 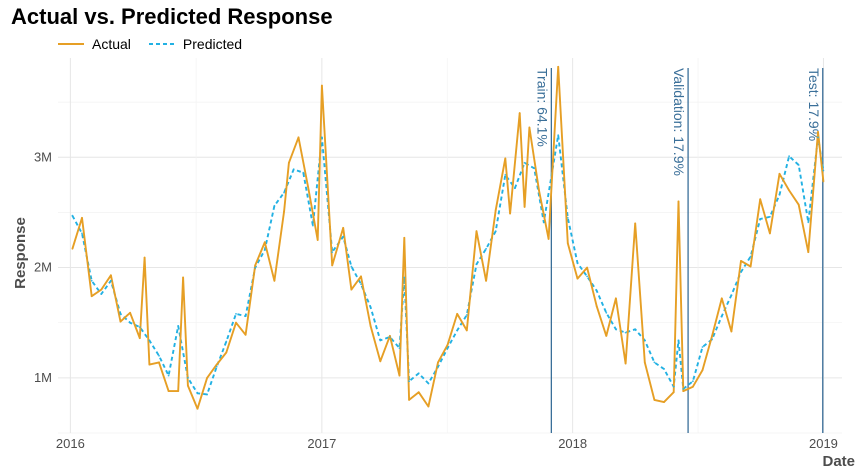 I want to click on legend: Actual Predicted, so click(x=150, y=44).